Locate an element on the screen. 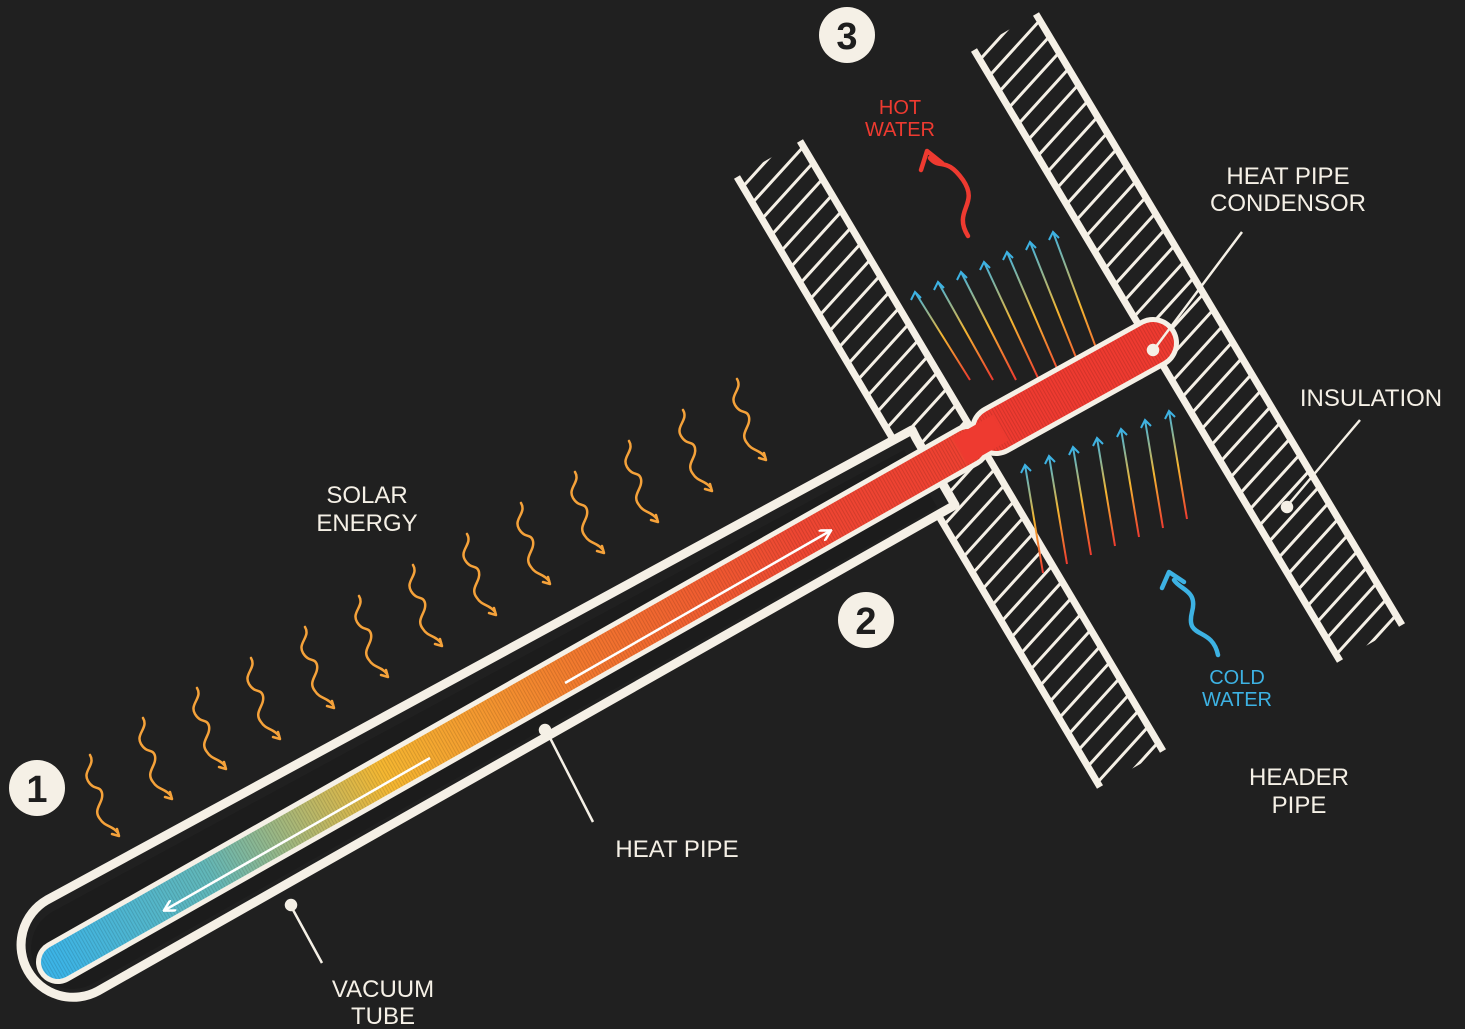 The width and height of the screenshot is (1465, 1029). vacuum-tube-line2: TUBE is located at coordinates (383, 1013).